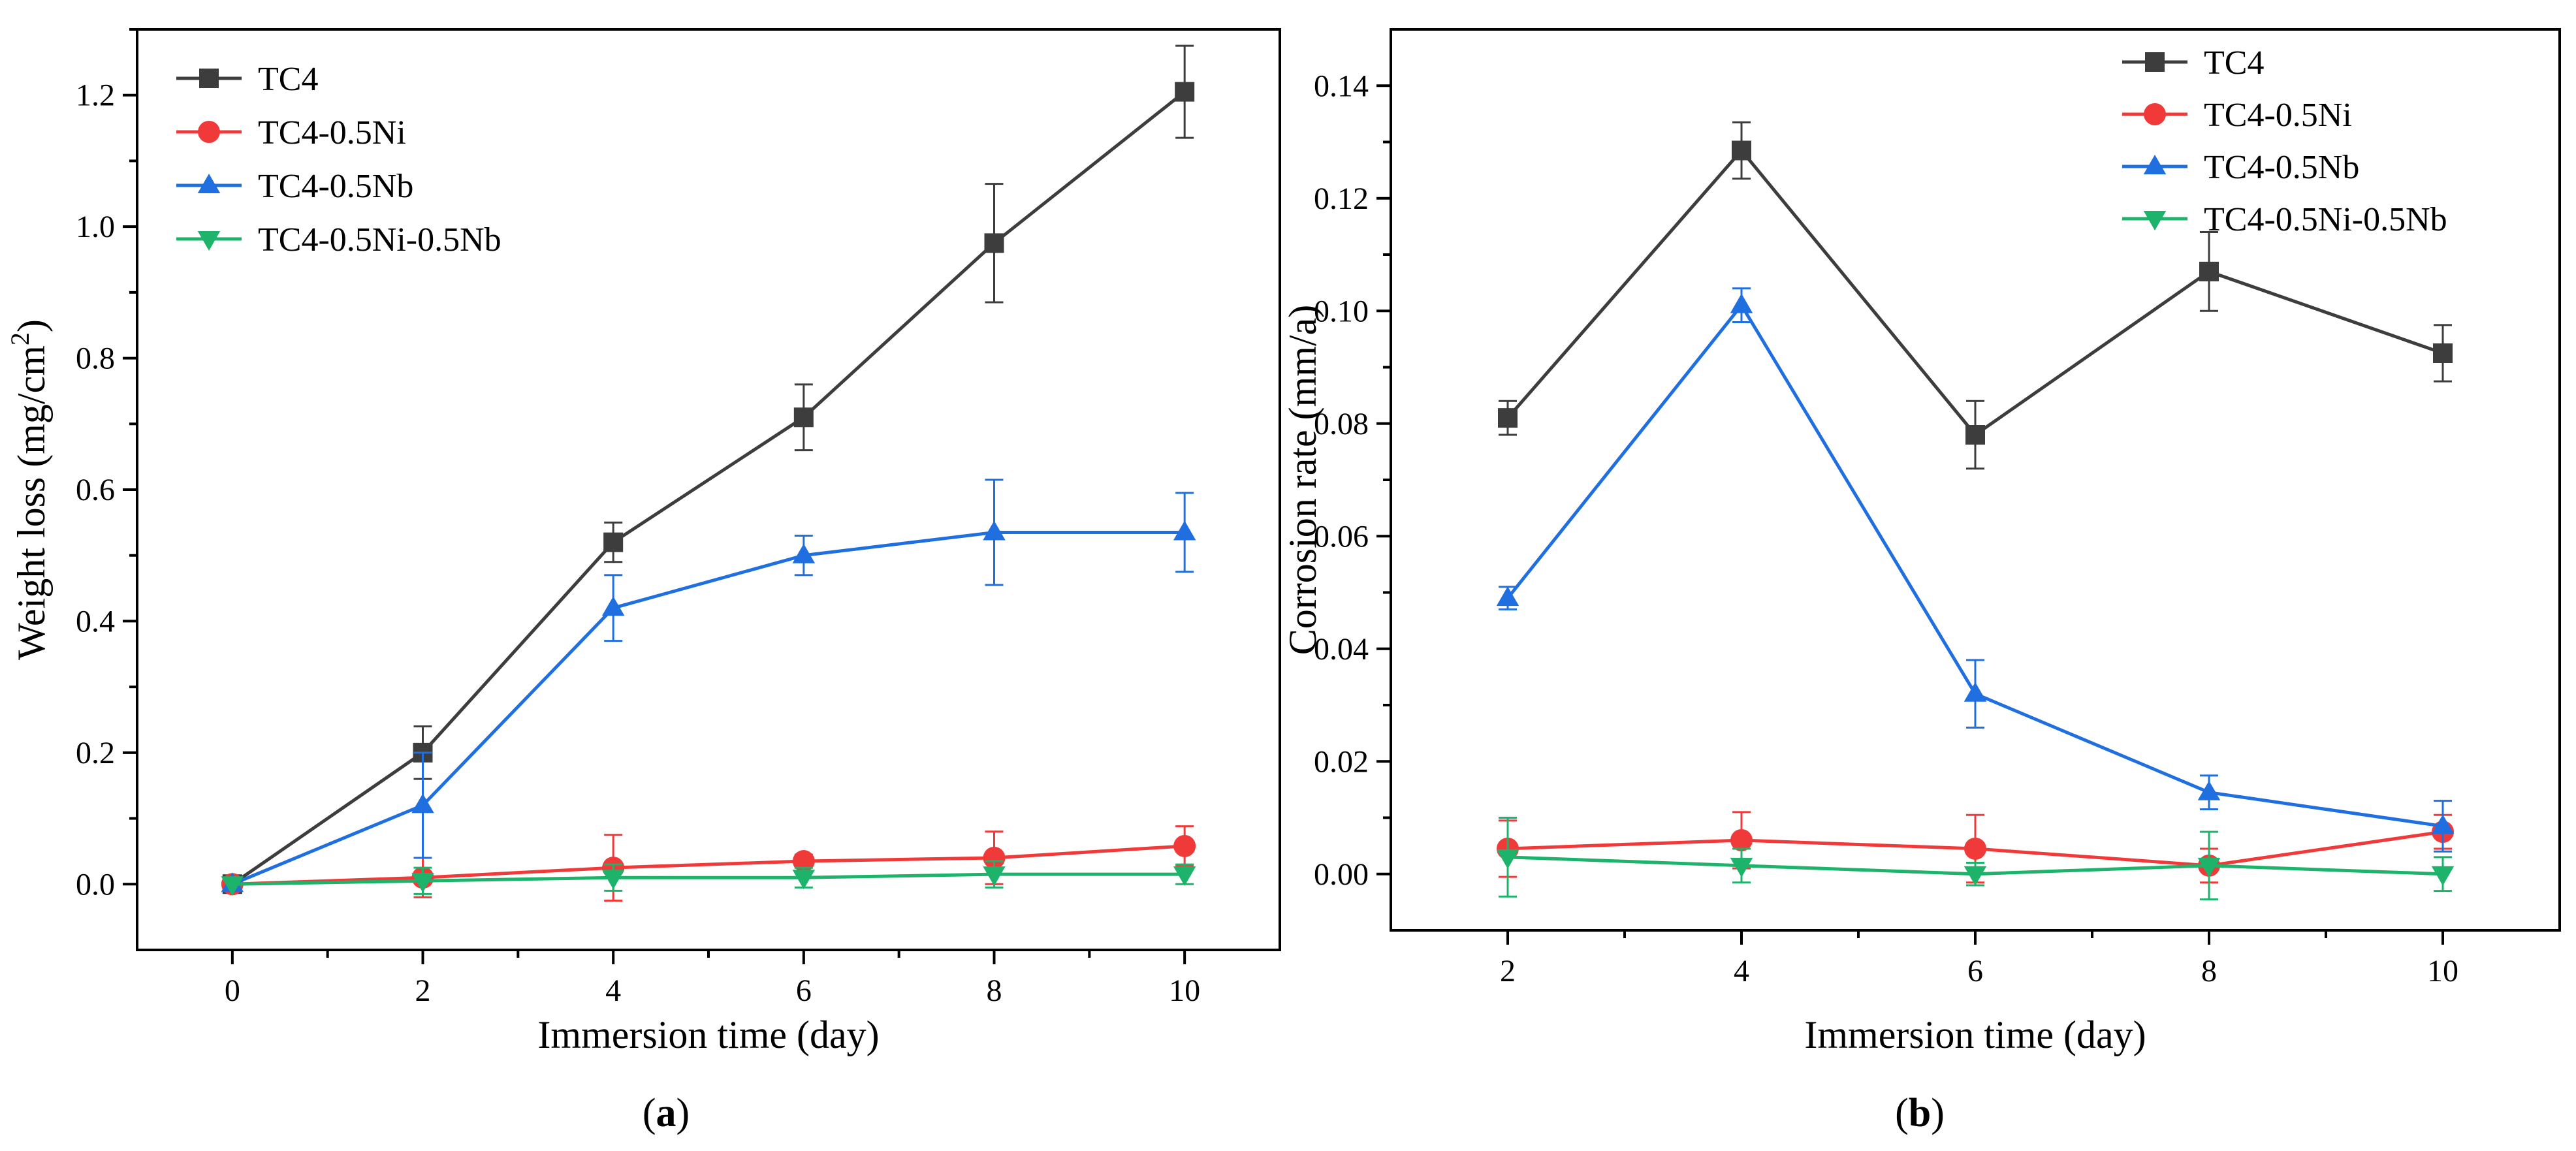 The width and height of the screenshot is (2576, 1151). I want to click on x-tick-label-b: 4, so click(1742, 971).